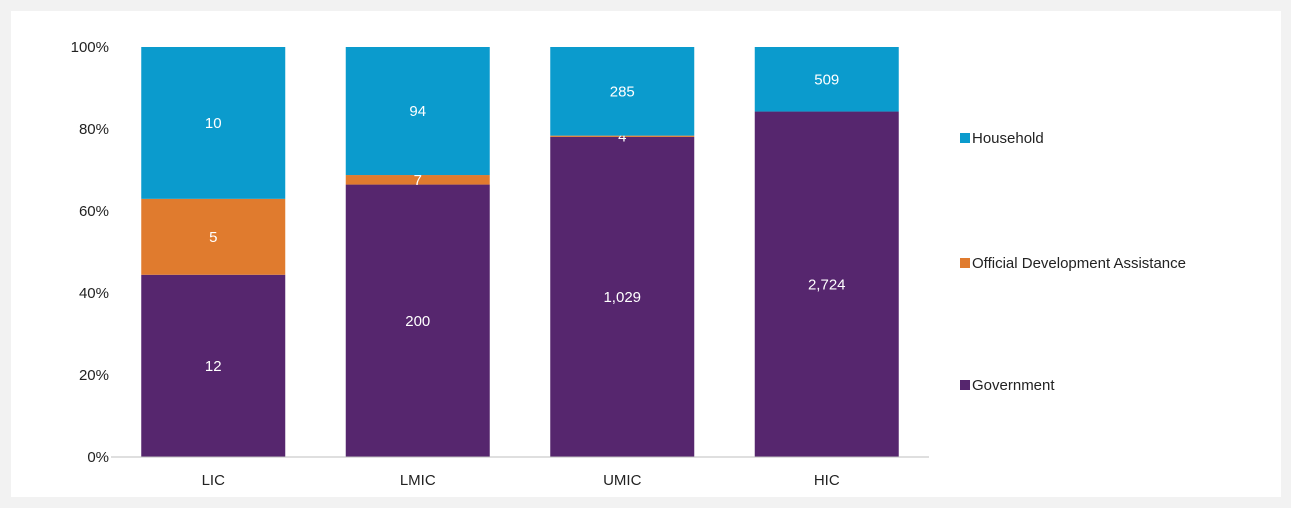 The width and height of the screenshot is (1291, 508). I want to click on data-label: 200, so click(417, 321).